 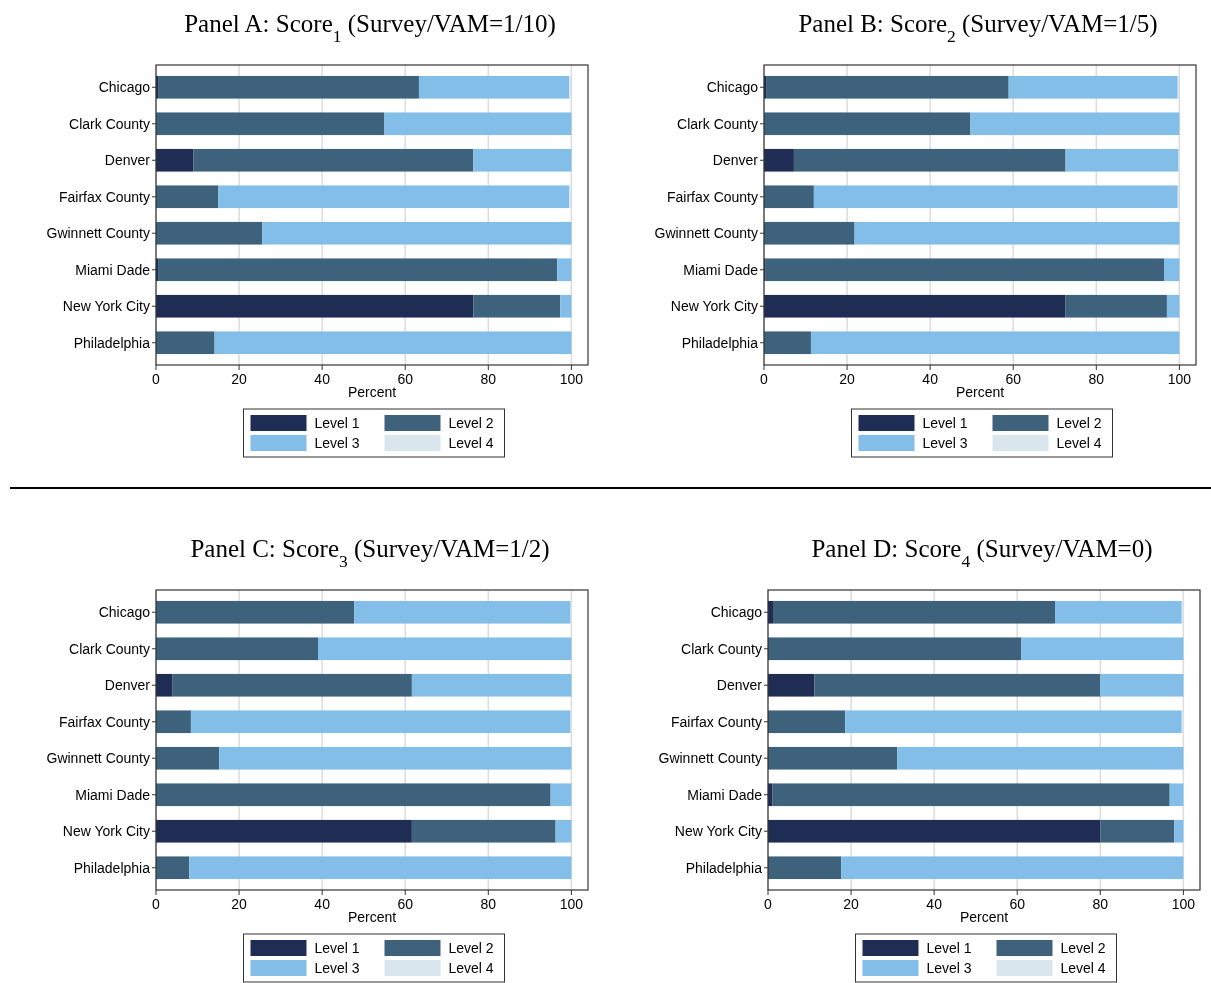 I want to click on chart-title: Panel B: Score$_{2}$ (Survey/VAM=1/5), so click(x=978, y=28).